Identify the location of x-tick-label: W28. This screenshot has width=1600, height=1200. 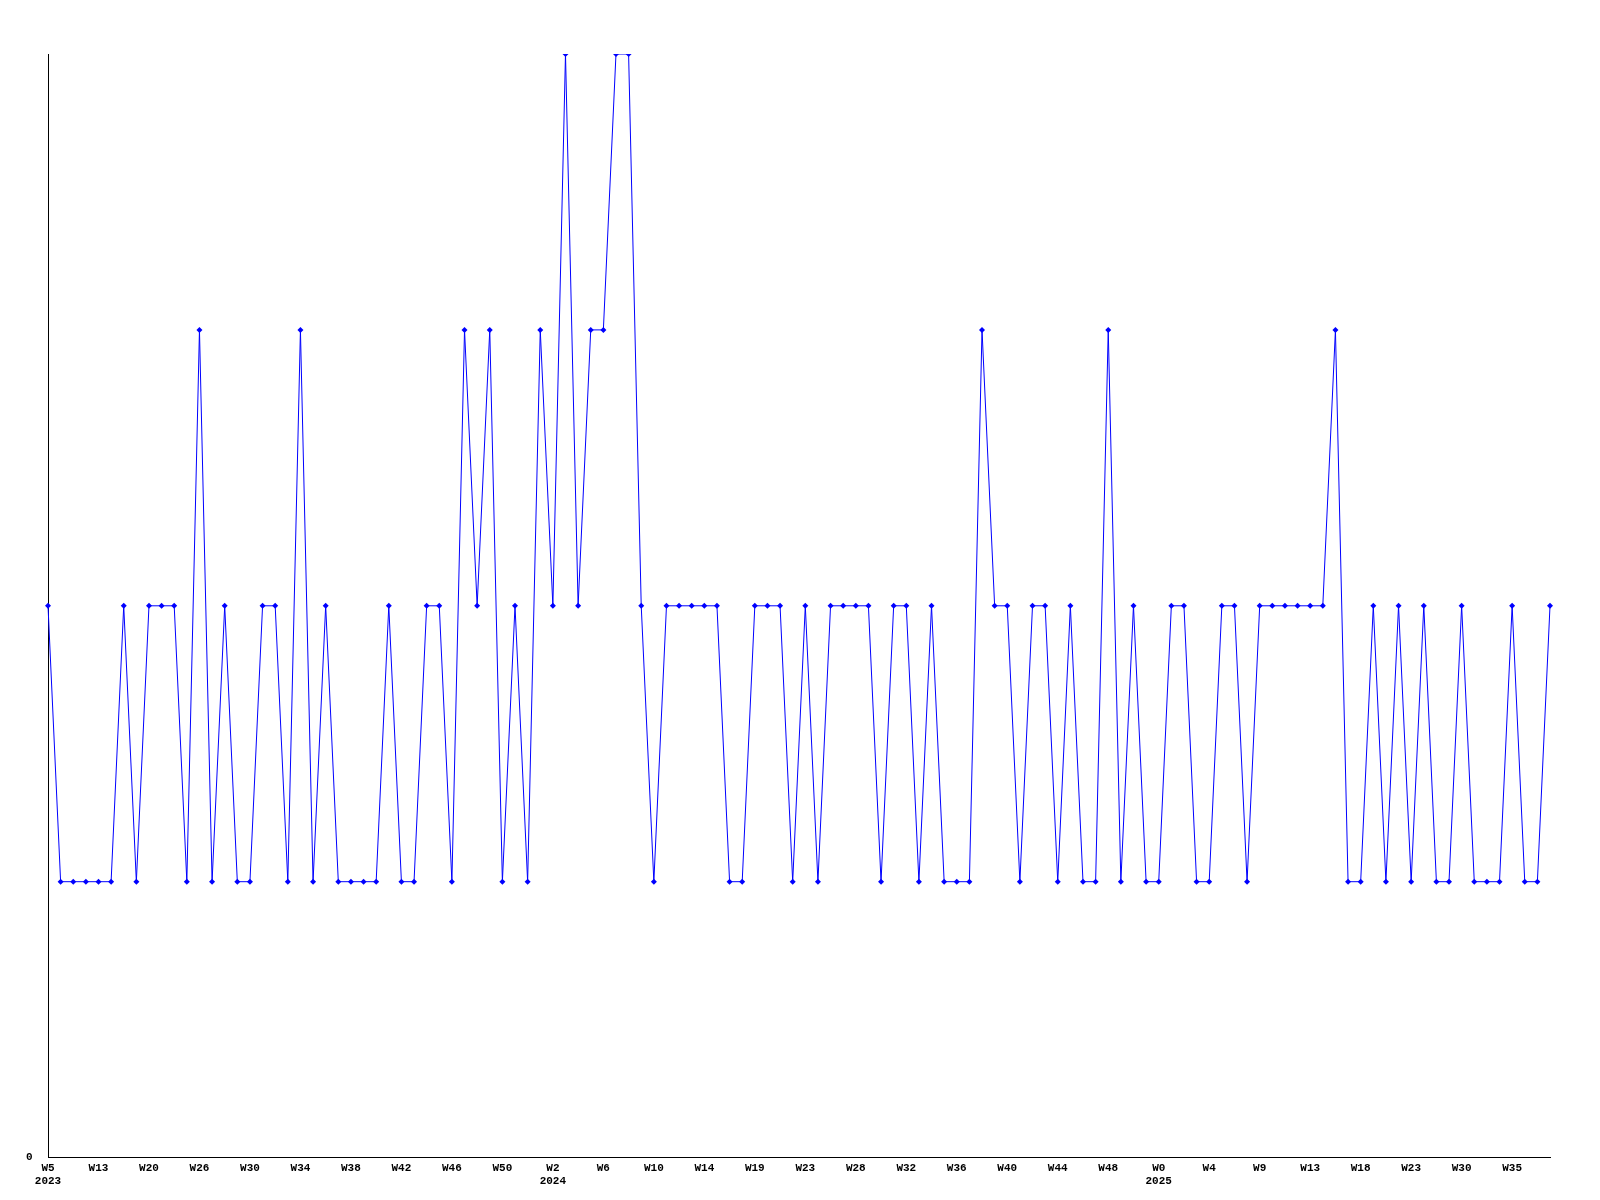
(856, 1167).